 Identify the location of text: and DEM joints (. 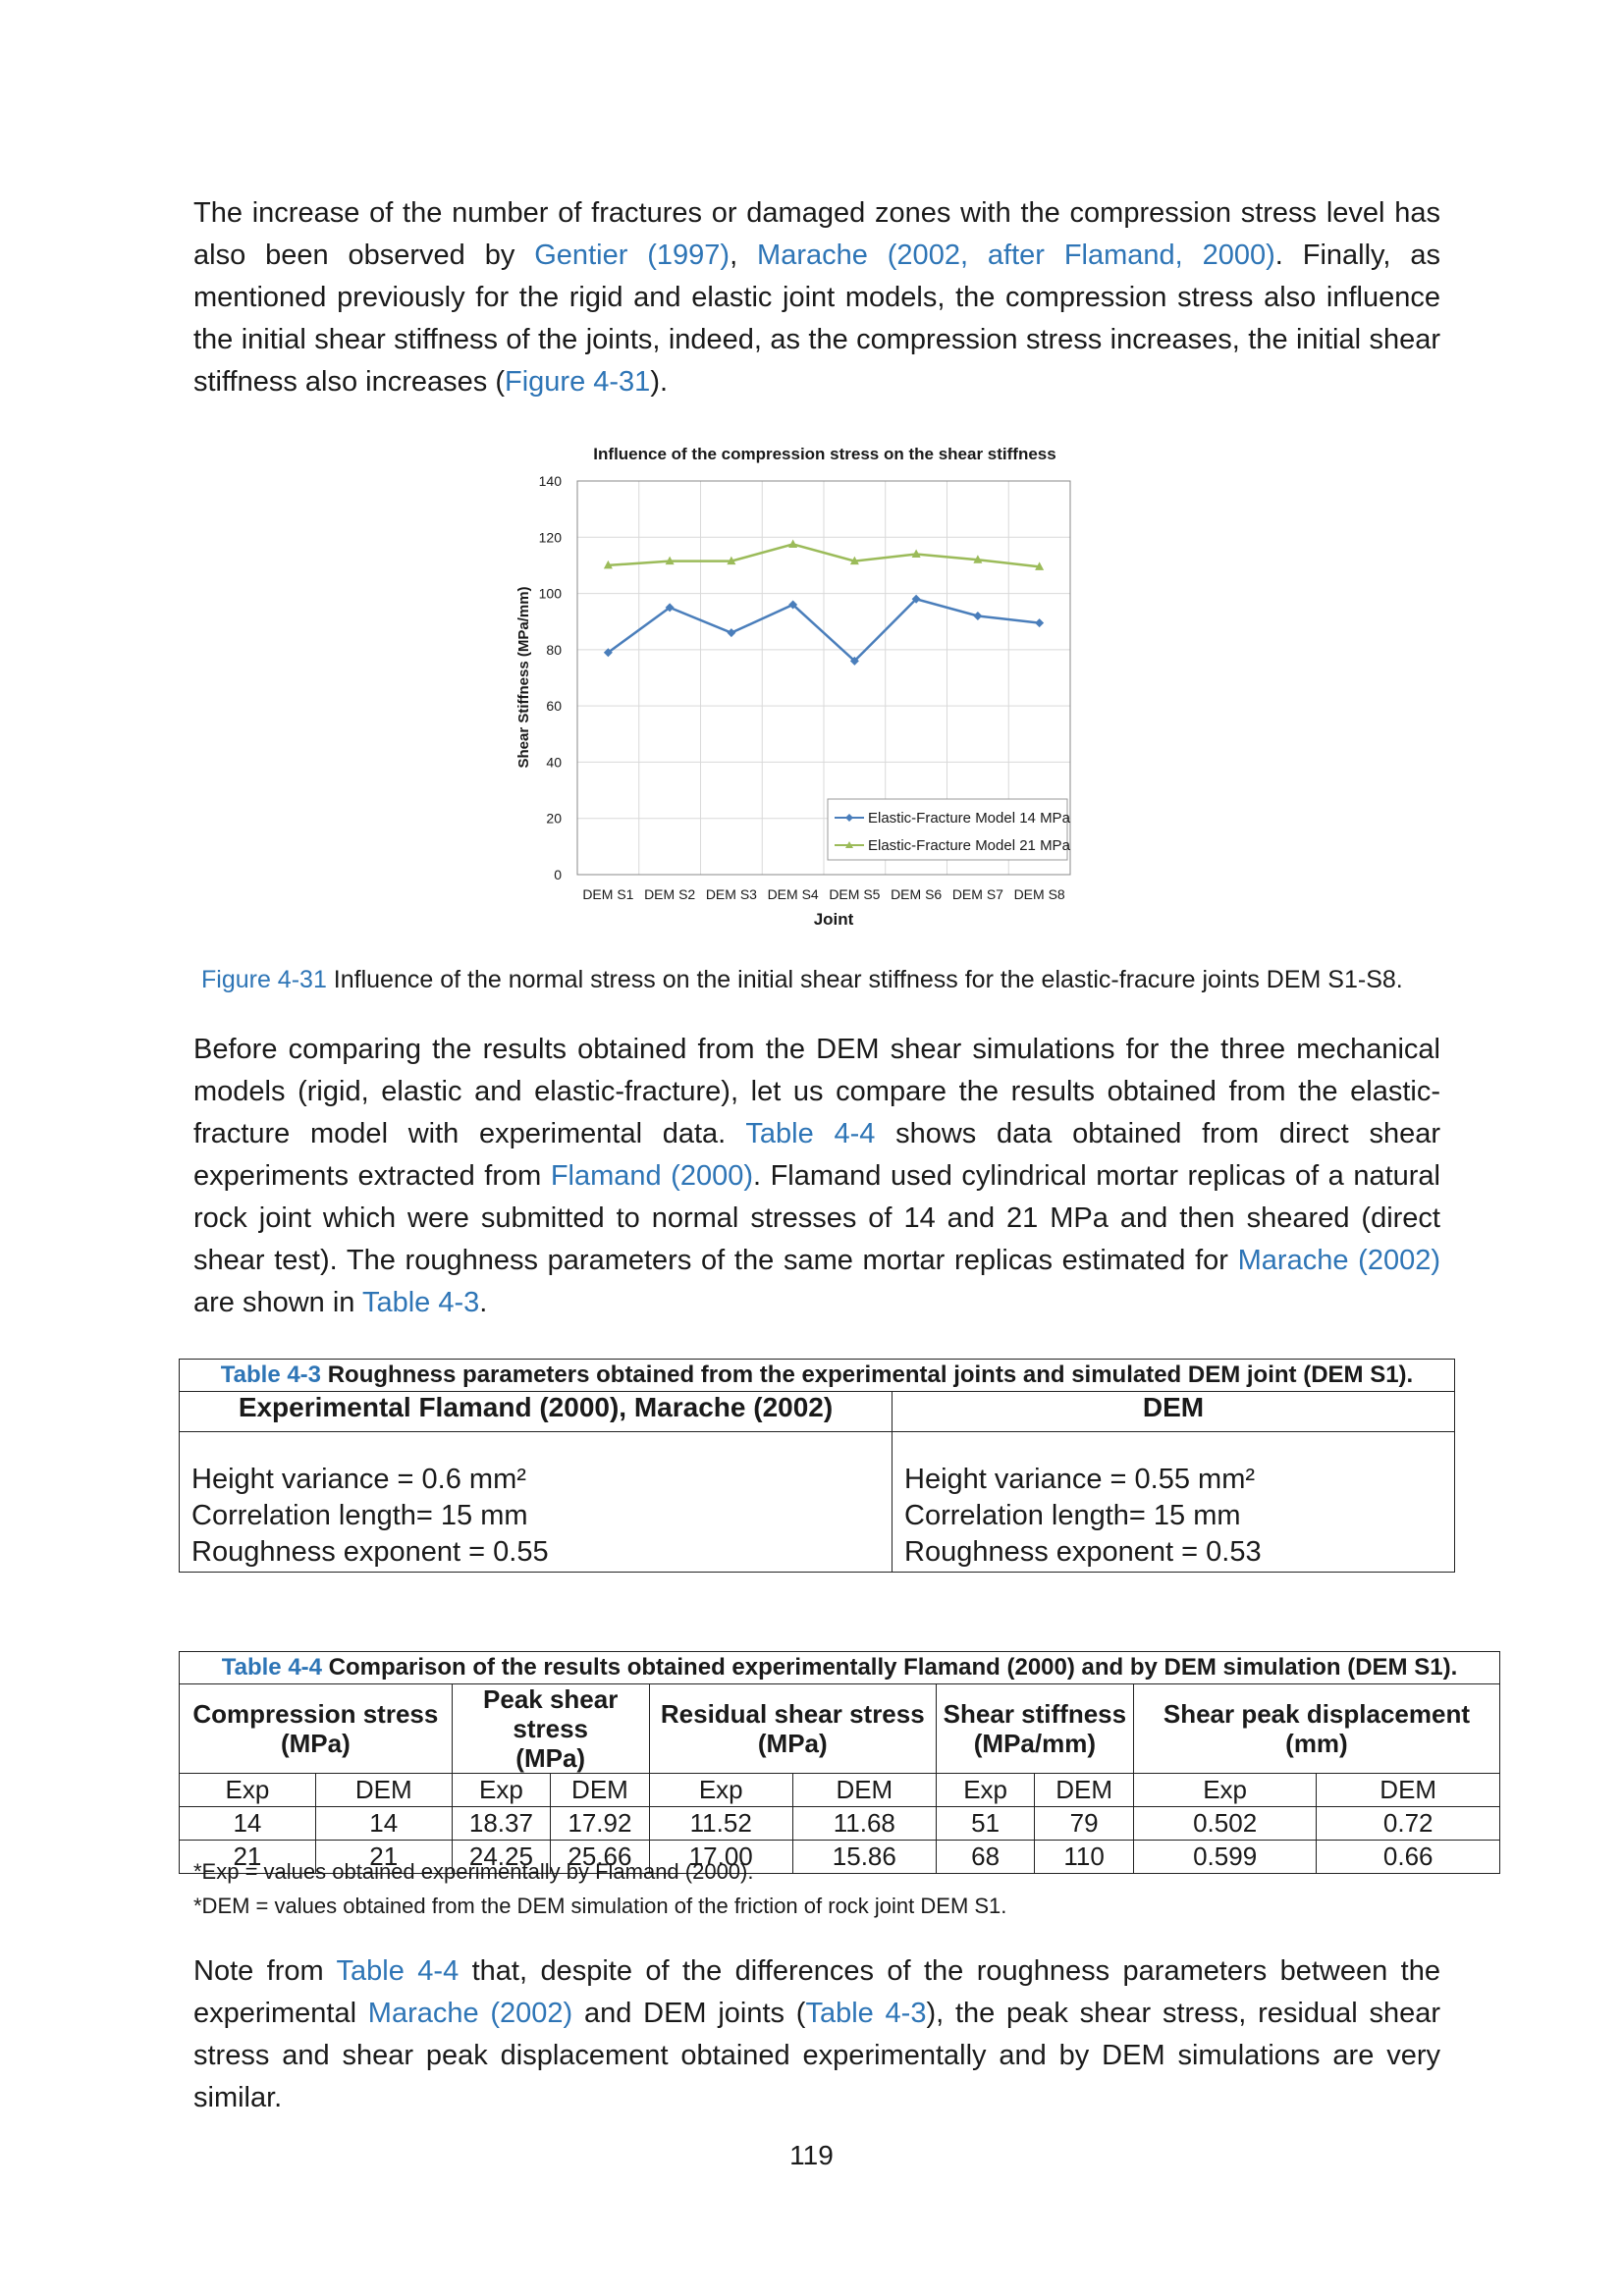
(689, 2014).